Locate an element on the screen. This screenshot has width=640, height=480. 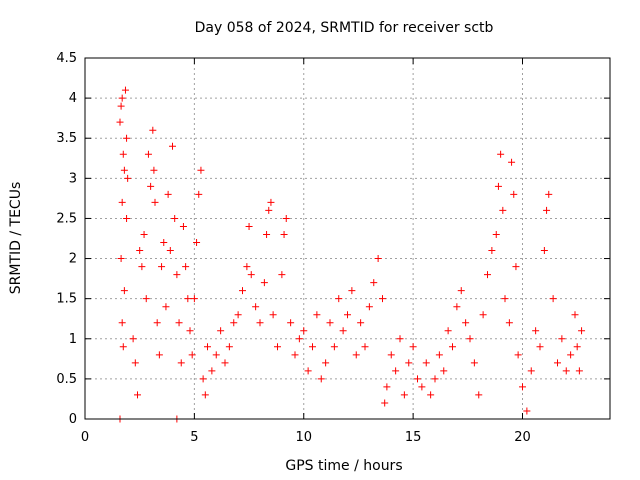
y-axis-title: SRMTID / TECUs is located at coordinates (16, 238).